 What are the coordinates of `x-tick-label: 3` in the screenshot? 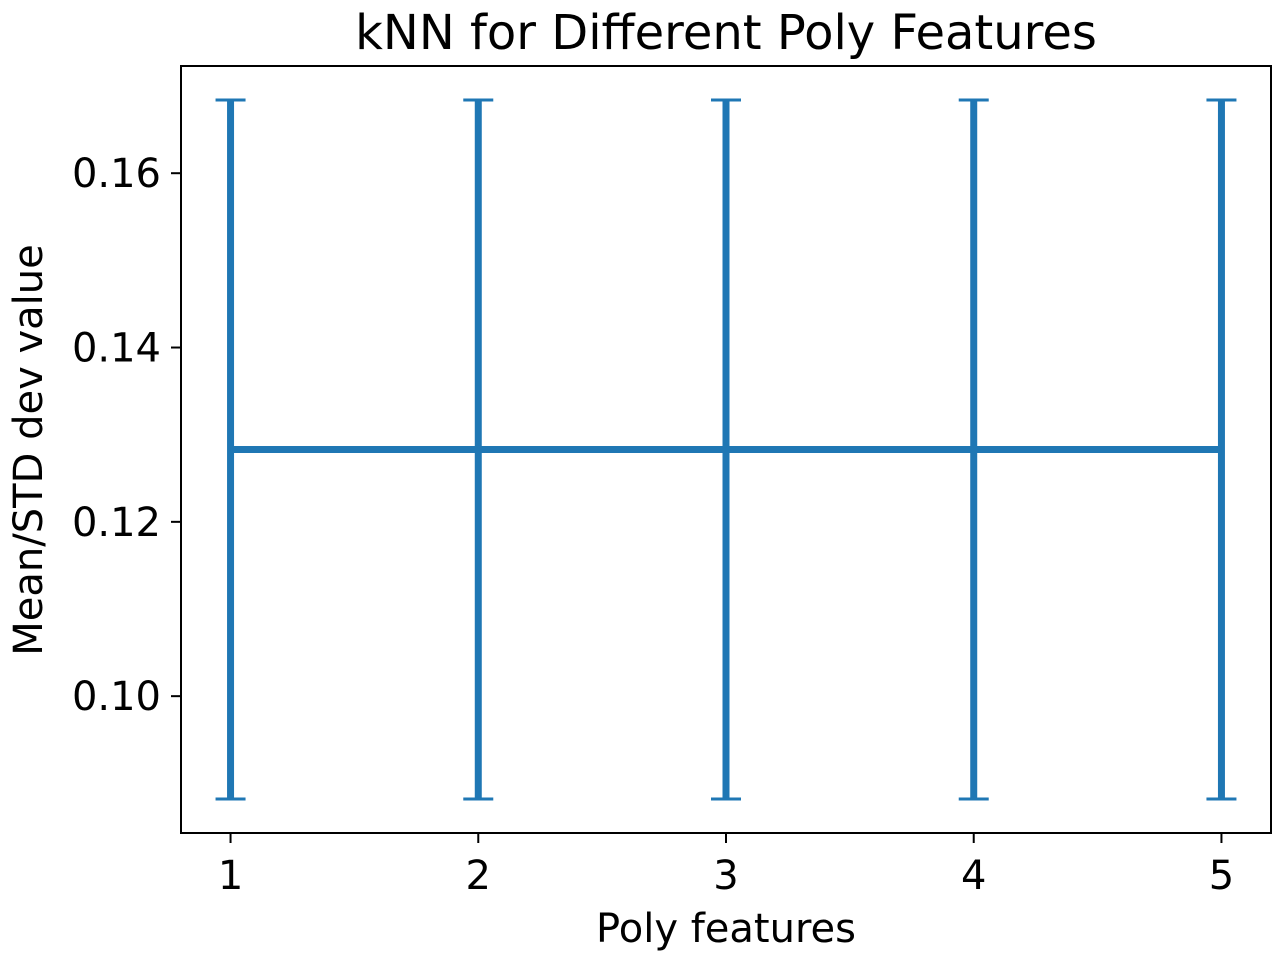 It's located at (725, 876).